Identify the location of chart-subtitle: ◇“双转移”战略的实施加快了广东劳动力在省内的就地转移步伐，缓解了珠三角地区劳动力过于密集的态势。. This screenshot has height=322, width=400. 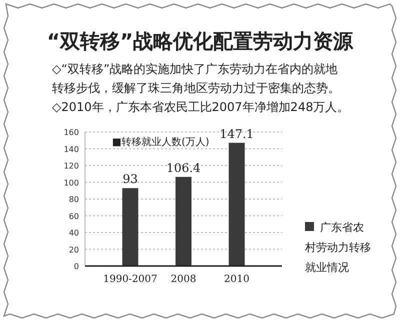
(196, 79).